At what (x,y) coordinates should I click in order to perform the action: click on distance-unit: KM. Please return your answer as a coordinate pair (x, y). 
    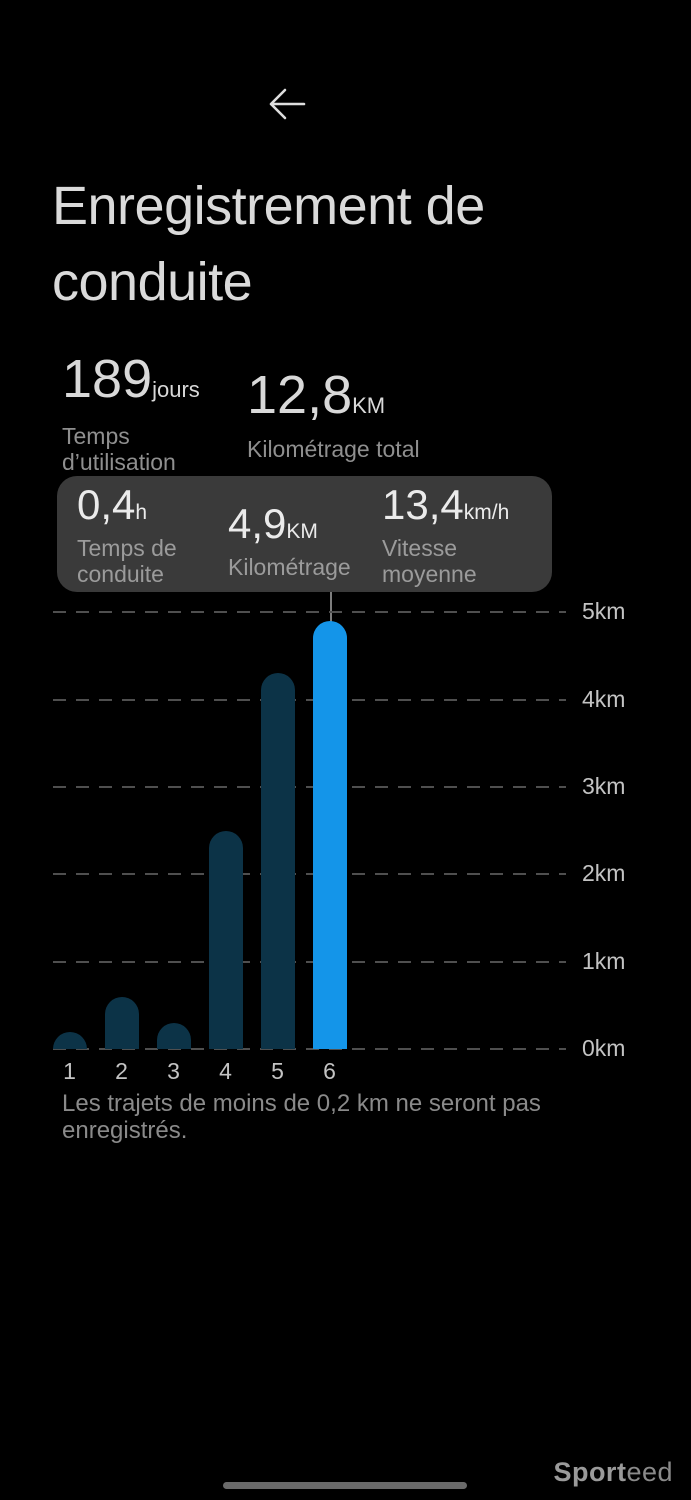
    Looking at the image, I should click on (302, 531).